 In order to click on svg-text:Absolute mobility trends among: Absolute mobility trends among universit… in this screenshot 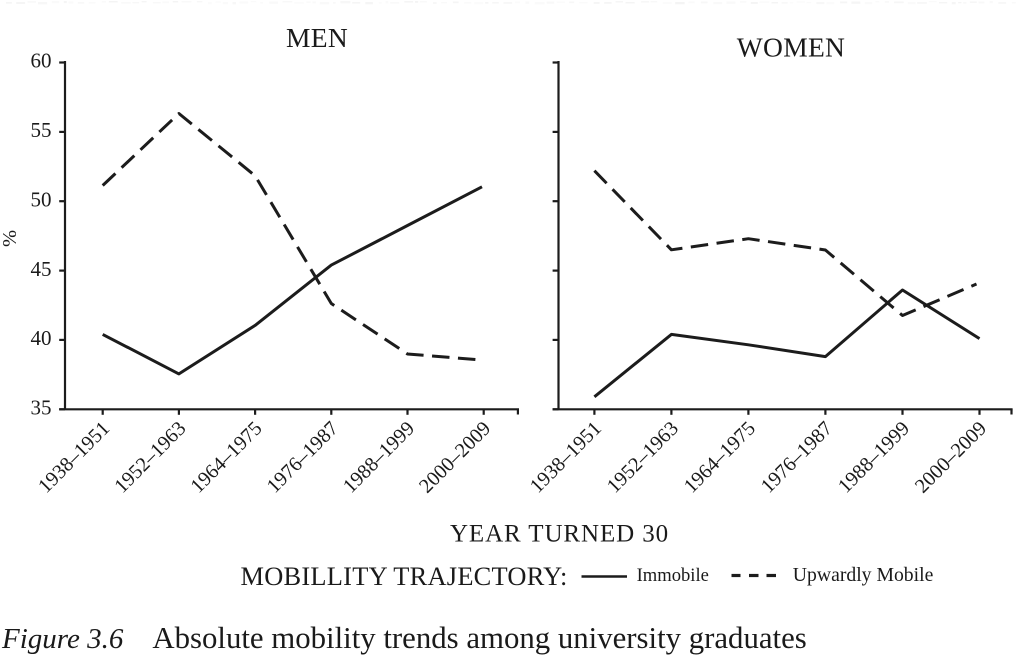, I will do `click(479, 638)`.